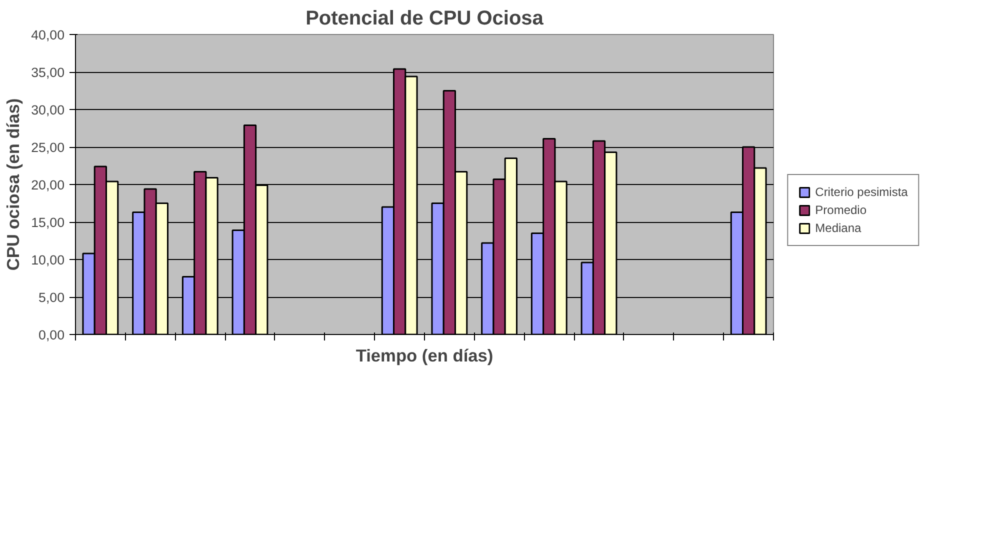  Describe the element at coordinates (48, 147) in the screenshot. I see `y-tick-label: 25,00` at that location.